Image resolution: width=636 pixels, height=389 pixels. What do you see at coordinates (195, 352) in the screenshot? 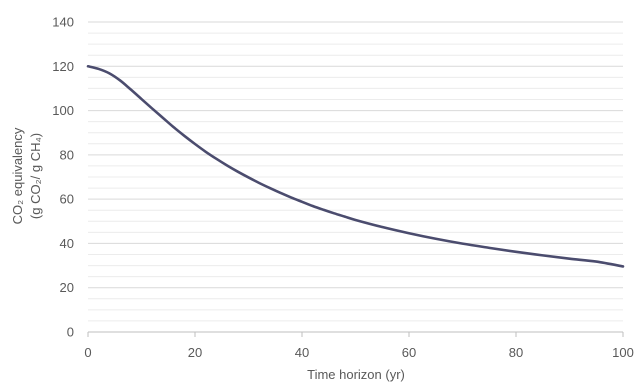
I see `x-tick-label: 20` at bounding box center [195, 352].